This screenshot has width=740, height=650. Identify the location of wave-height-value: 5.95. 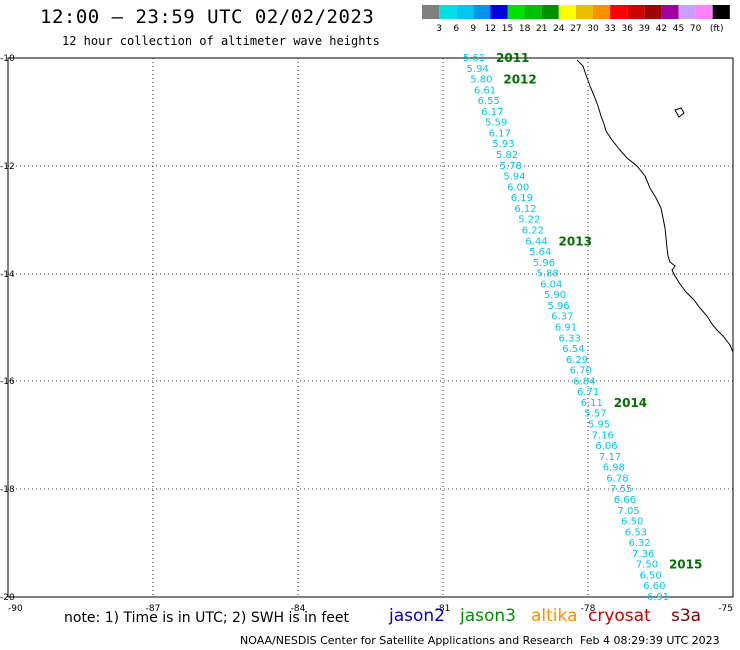
(599, 425).